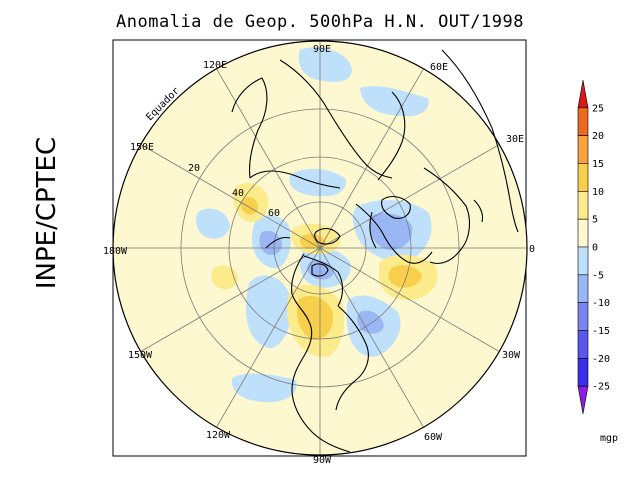  Describe the element at coordinates (601, 331) in the screenshot. I see `colorbar-tick-label: -15` at that location.